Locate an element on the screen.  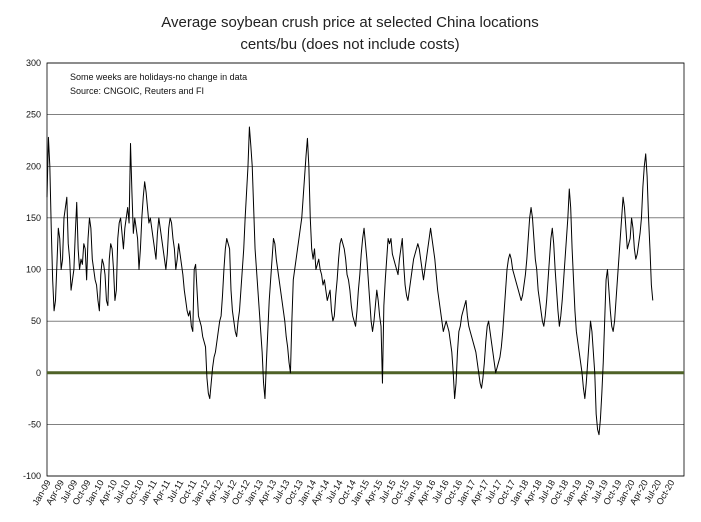
y-tick-label: 200 is located at coordinates (33, 166).